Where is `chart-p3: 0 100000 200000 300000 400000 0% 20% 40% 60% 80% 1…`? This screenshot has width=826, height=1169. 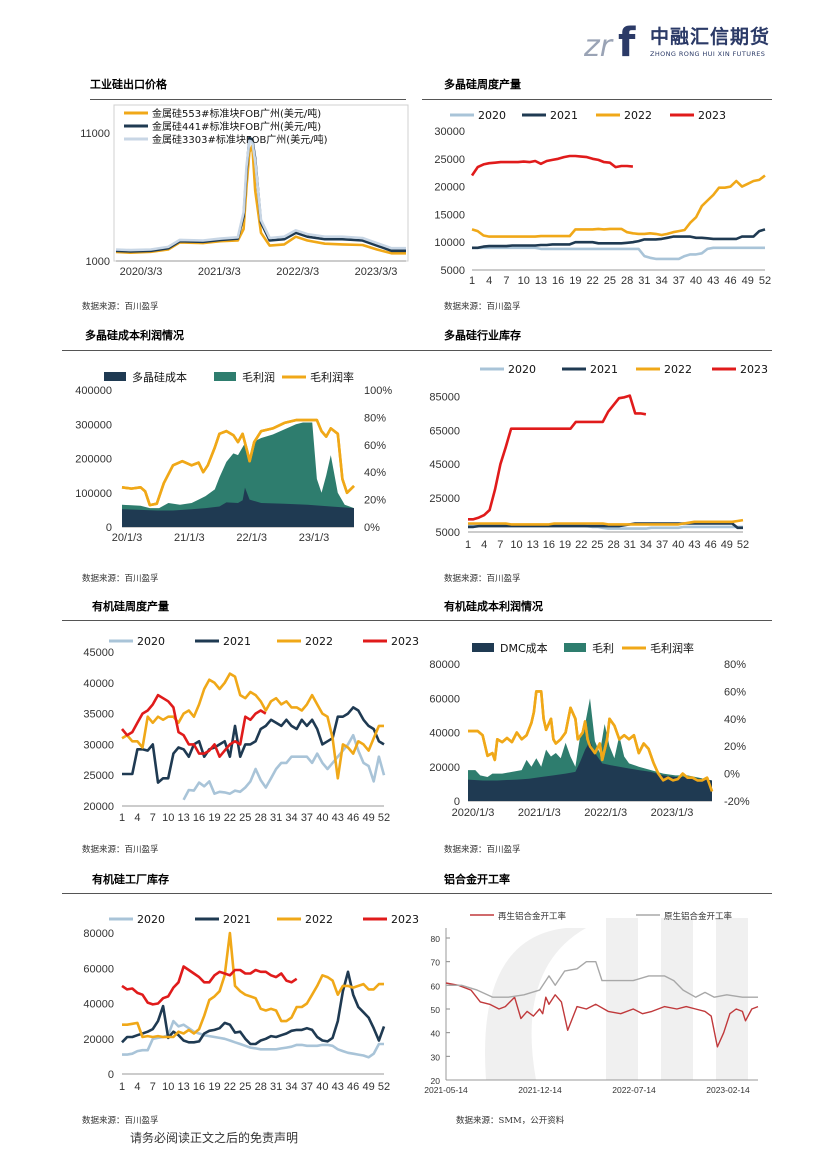
chart-p3: 0 100000 200000 300000 400000 0% 20% 40% 60% 80% 1… is located at coordinates (236, 457).